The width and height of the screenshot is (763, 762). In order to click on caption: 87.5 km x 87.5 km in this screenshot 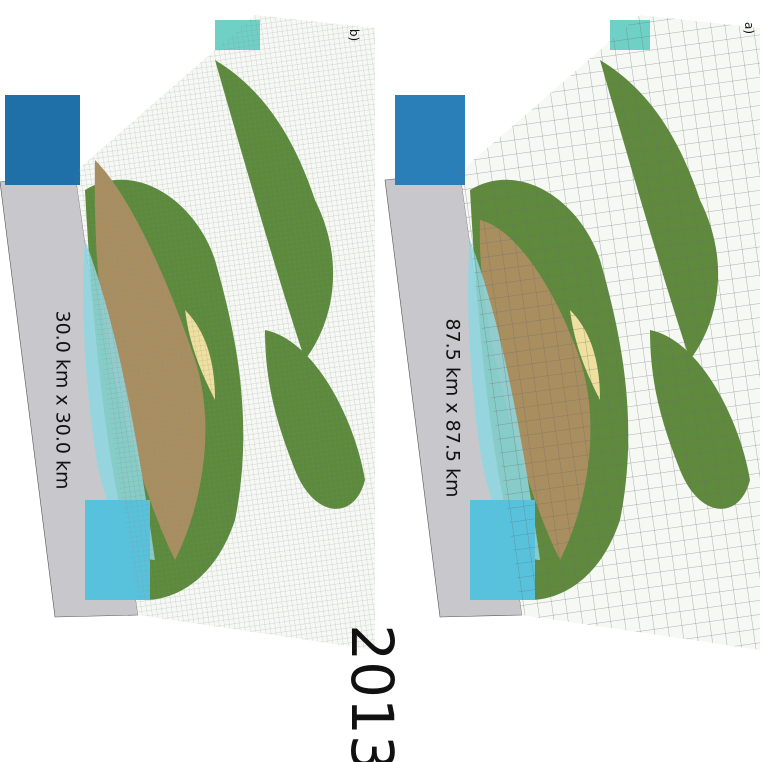, I will do `click(453, 407)`.